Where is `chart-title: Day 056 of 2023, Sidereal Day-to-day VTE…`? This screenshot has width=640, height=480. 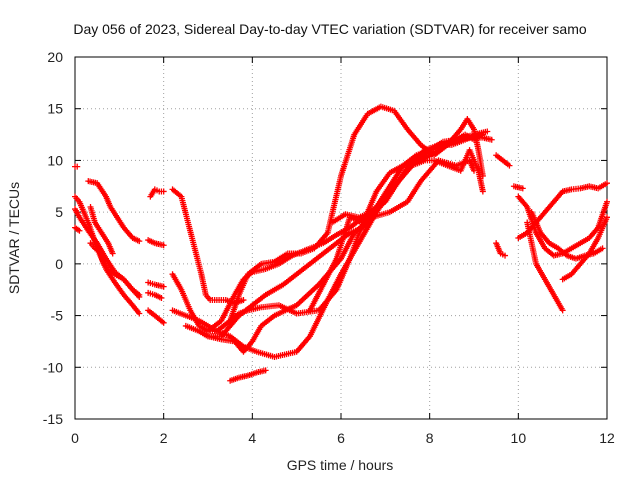
chart-title: Day 056 of 2023, Sidereal Day-to-day VTE… is located at coordinates (329, 29).